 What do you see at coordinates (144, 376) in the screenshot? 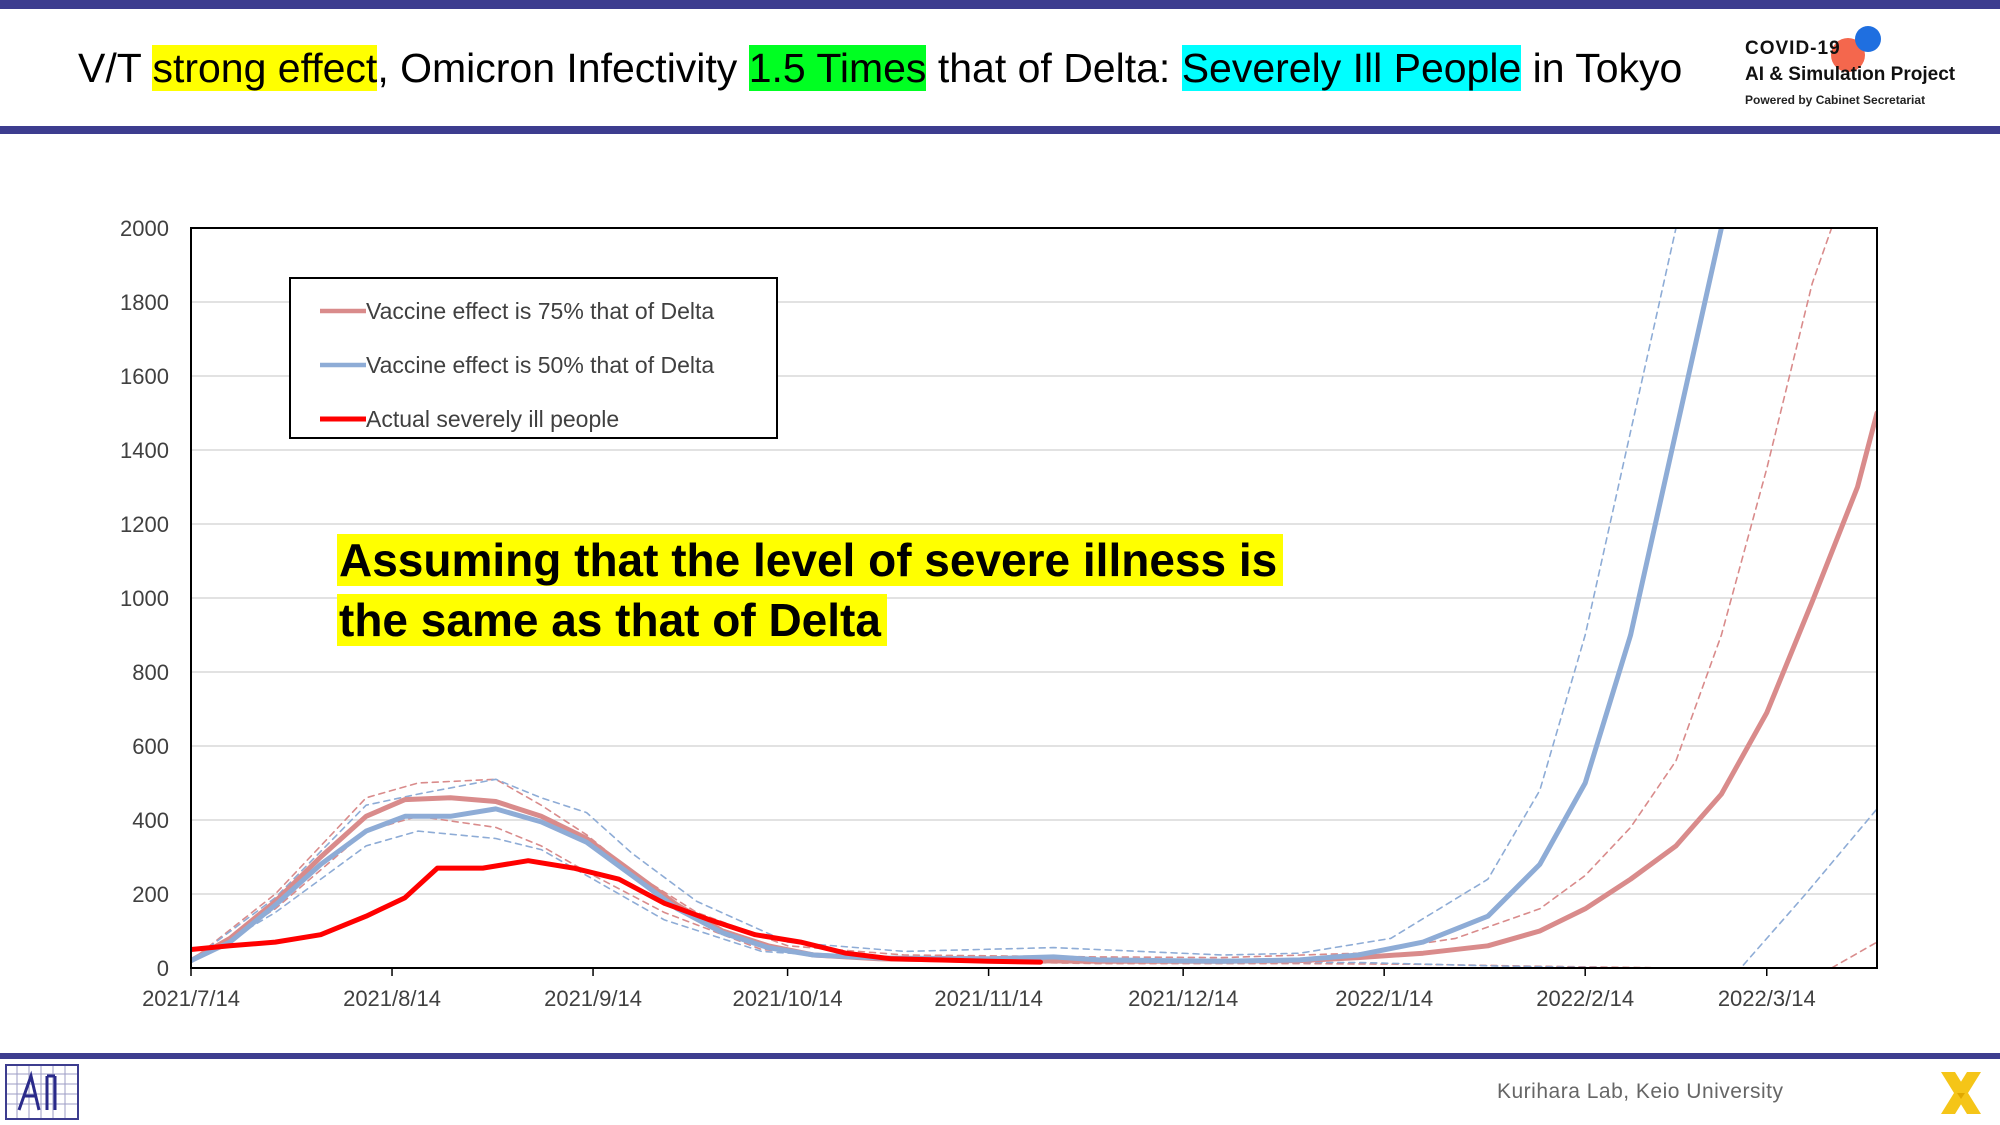
I see `y-tick-label: 1600` at bounding box center [144, 376].